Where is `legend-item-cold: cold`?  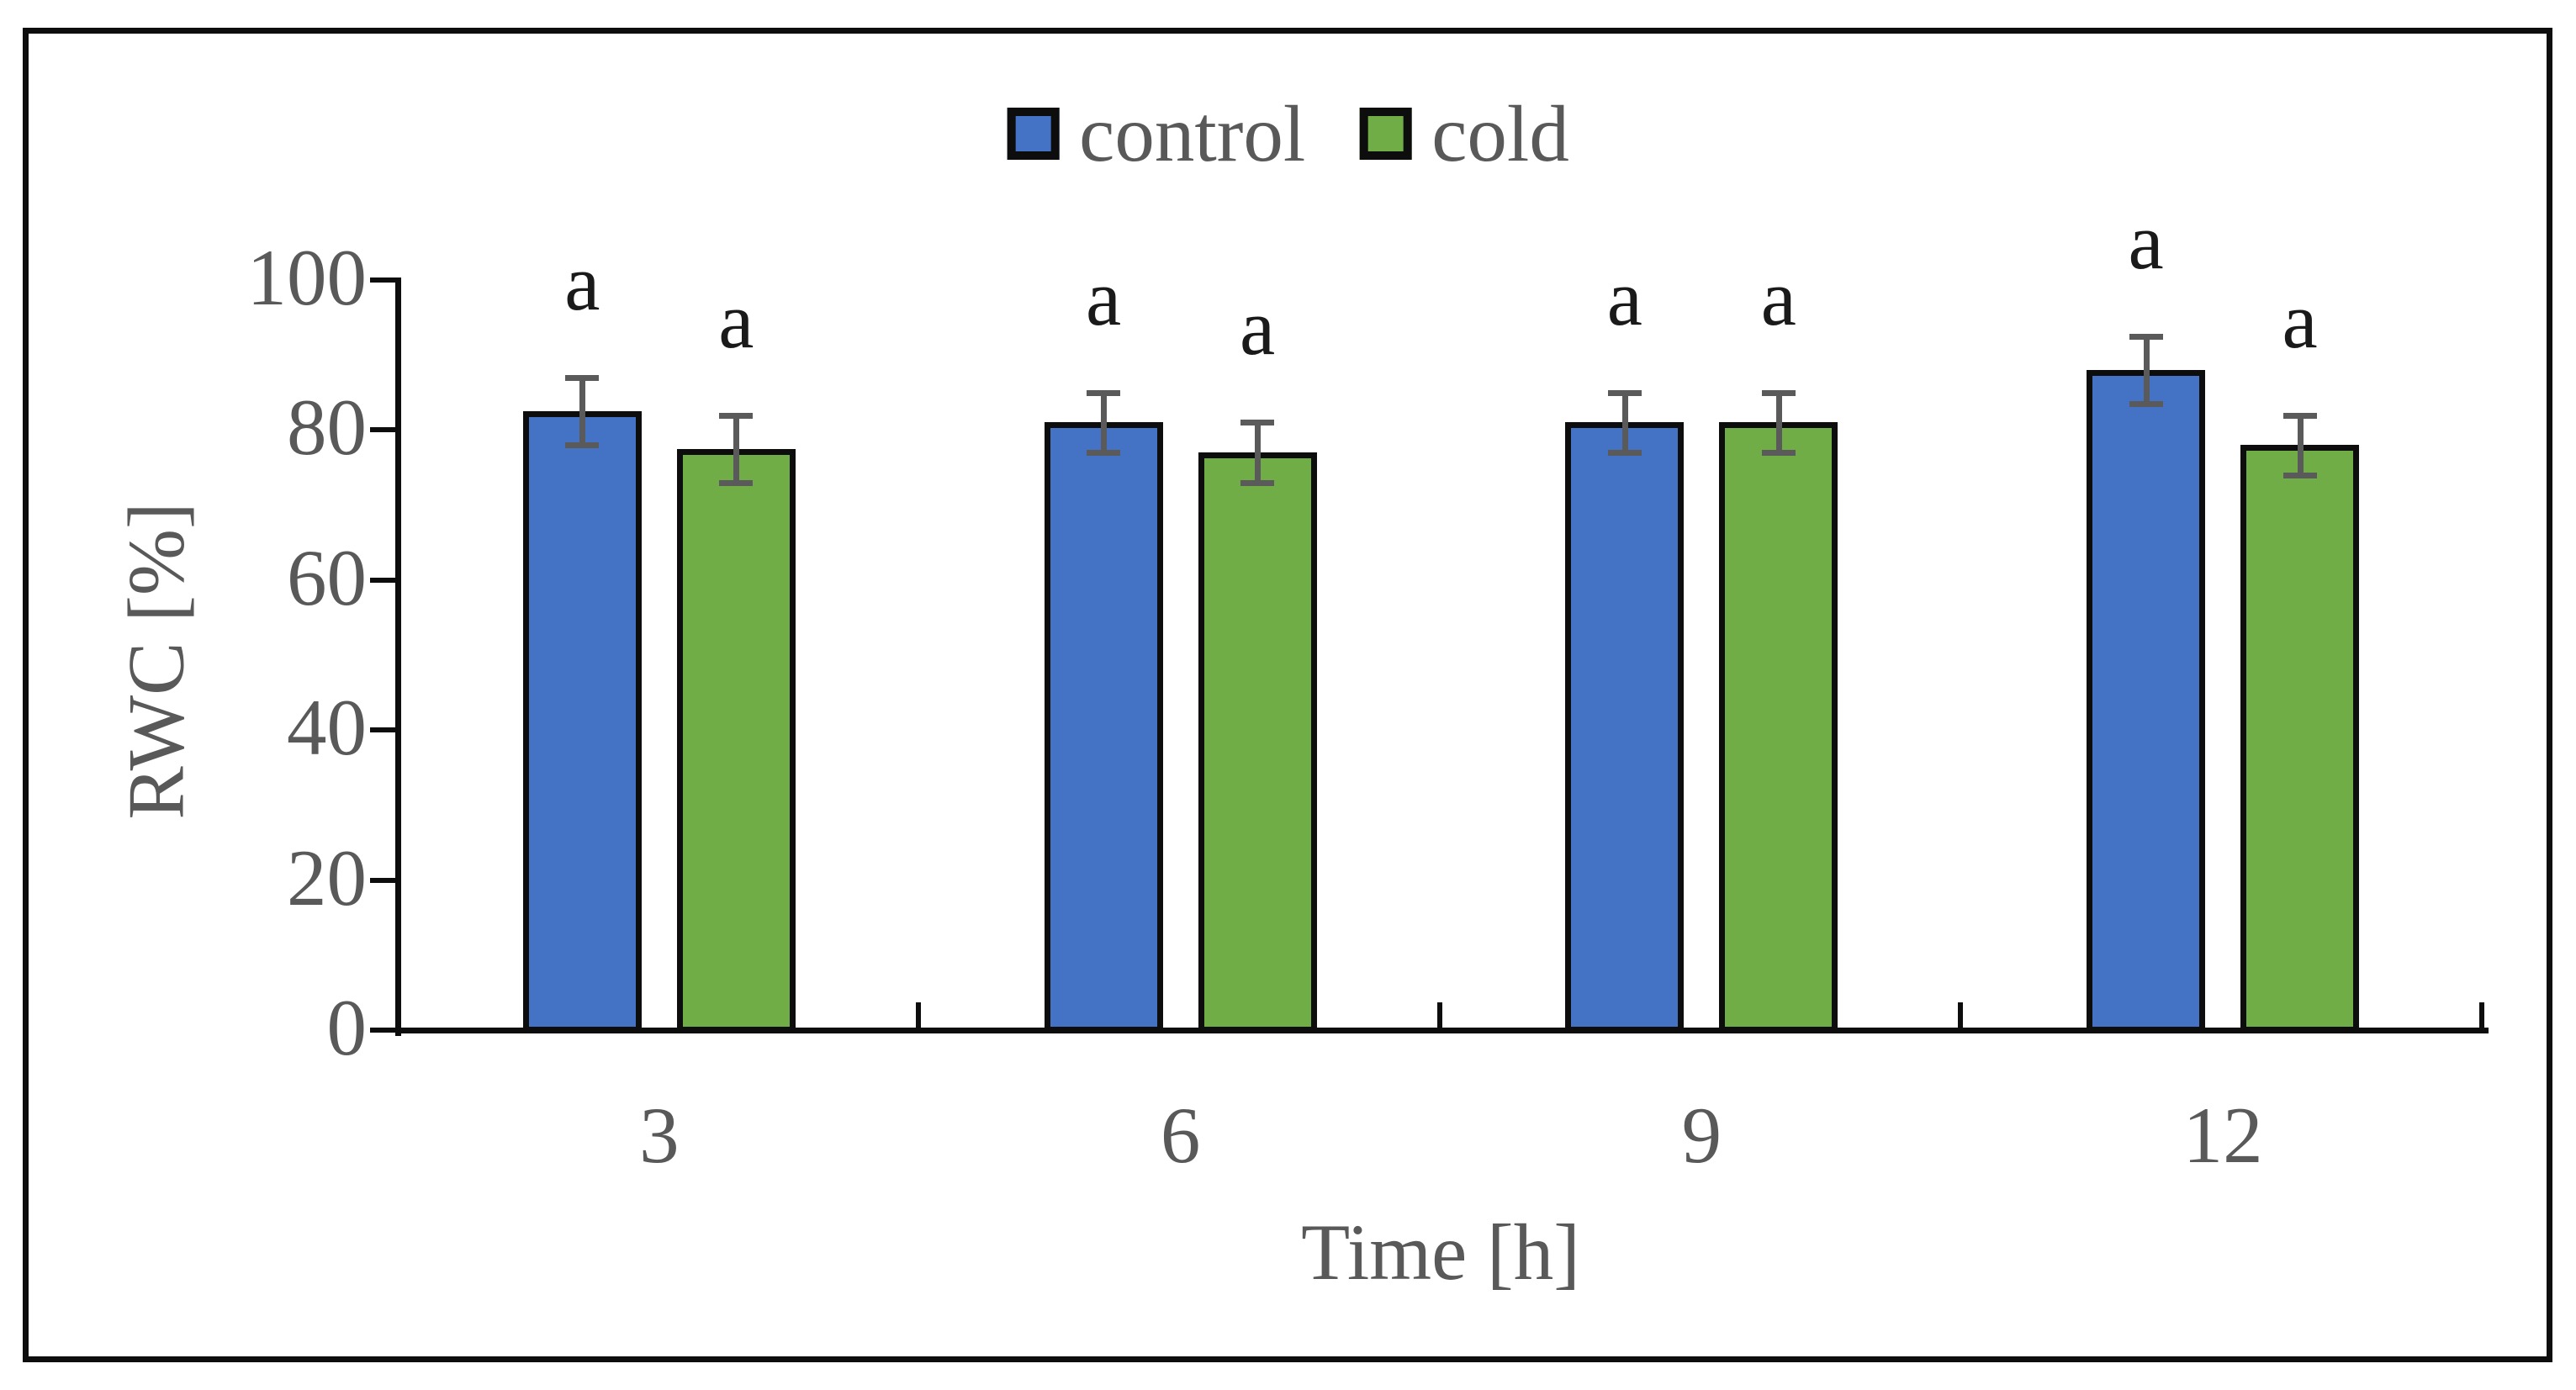 legend-item-cold: cold is located at coordinates (1464, 133).